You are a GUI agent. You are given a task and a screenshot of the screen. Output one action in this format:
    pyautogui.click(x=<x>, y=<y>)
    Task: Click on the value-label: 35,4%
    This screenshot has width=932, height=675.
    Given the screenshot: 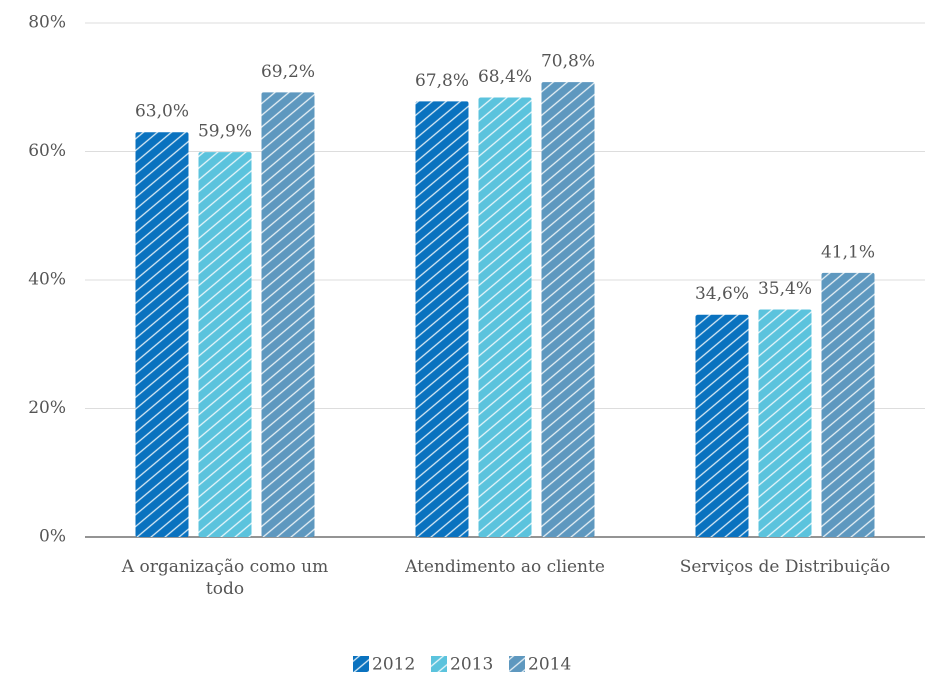 What is the action you would take?
    pyautogui.click(x=785, y=289)
    